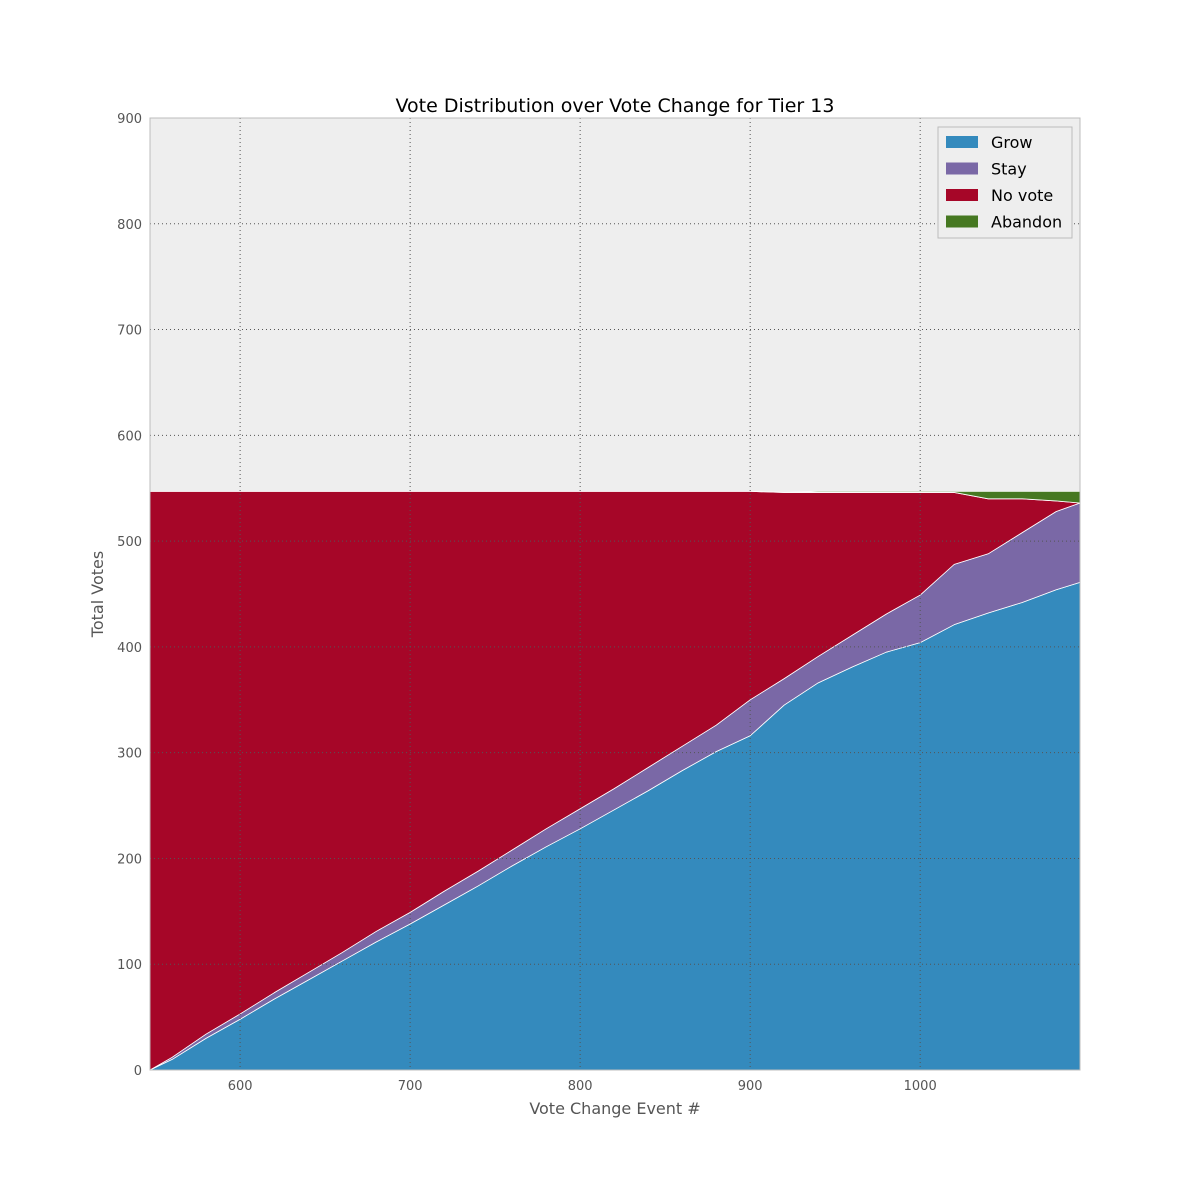  I want to click on x-axis-ticks: 600 700 800 900 1000, so click(582, 1086).